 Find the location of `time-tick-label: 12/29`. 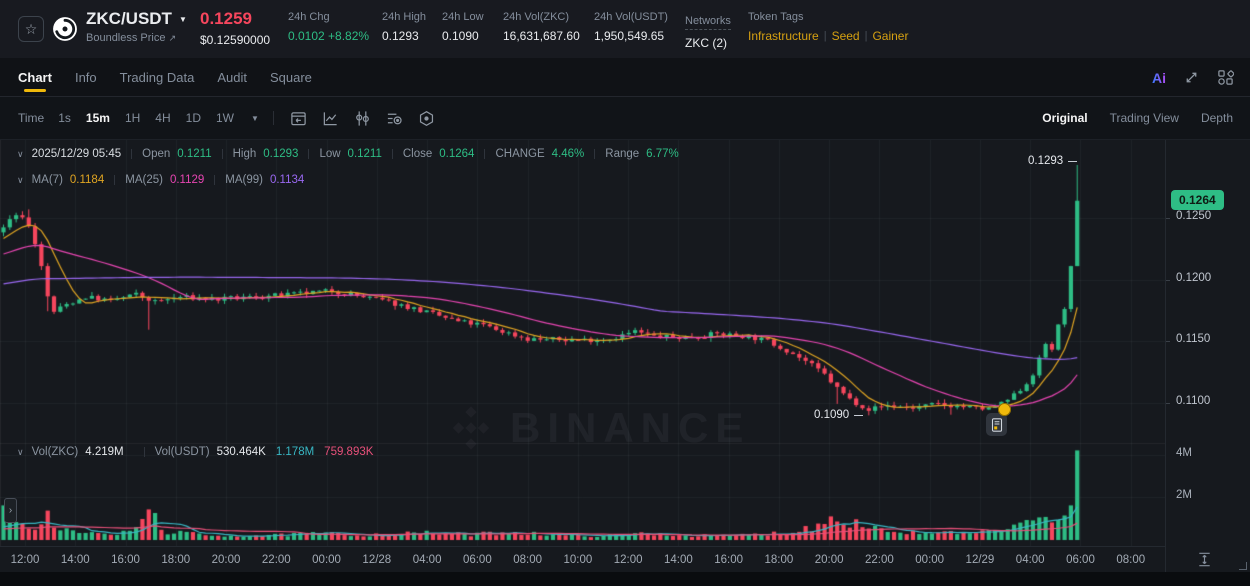

time-tick-label: 12/29 is located at coordinates (980, 560).